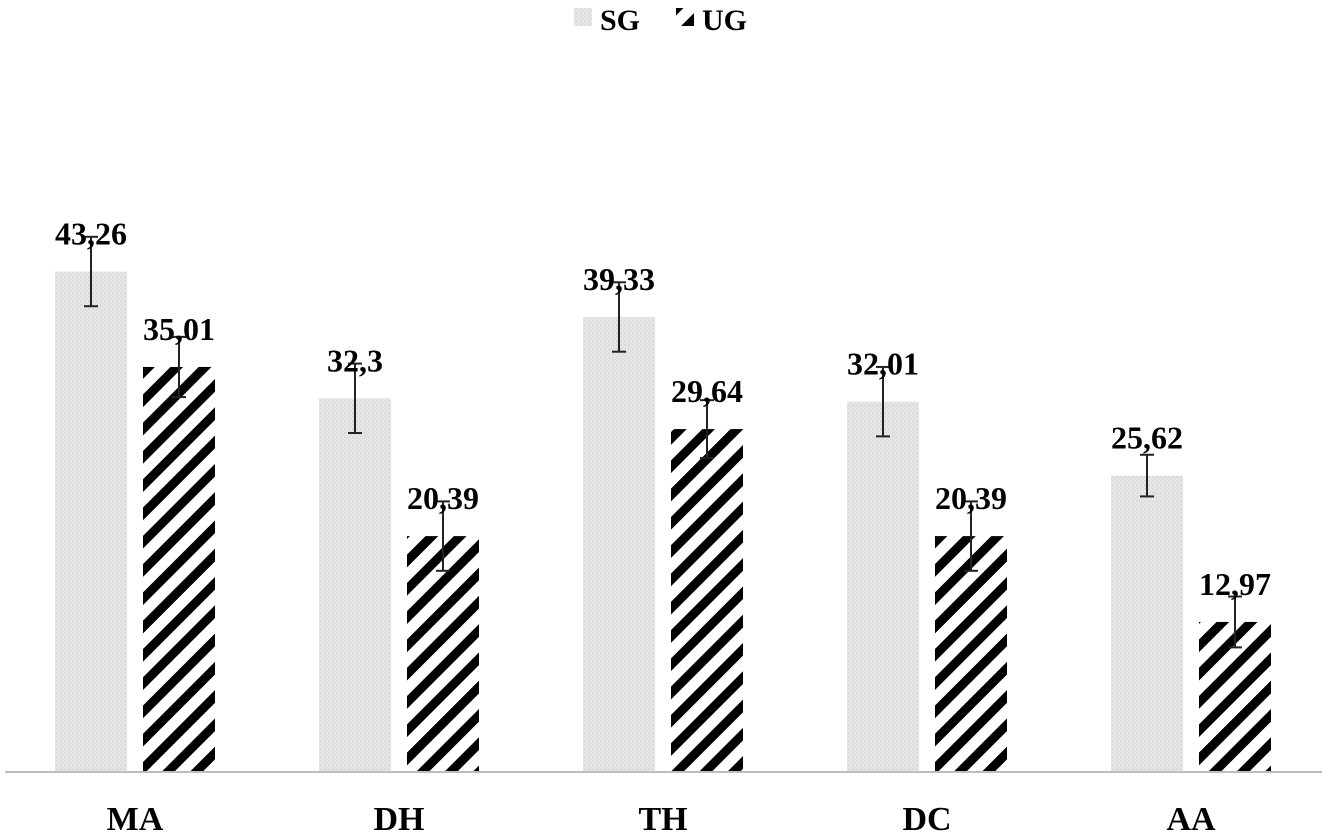 This screenshot has height=837, width=1328. I want to click on data-label-ug-aa: 12,97, so click(1235, 584).